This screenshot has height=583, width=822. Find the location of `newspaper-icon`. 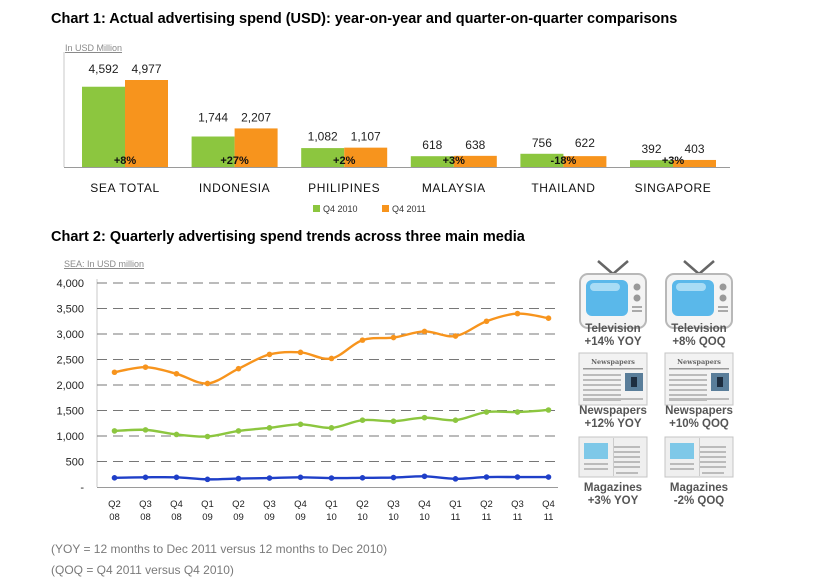

newspaper-icon is located at coordinates (699, 381).